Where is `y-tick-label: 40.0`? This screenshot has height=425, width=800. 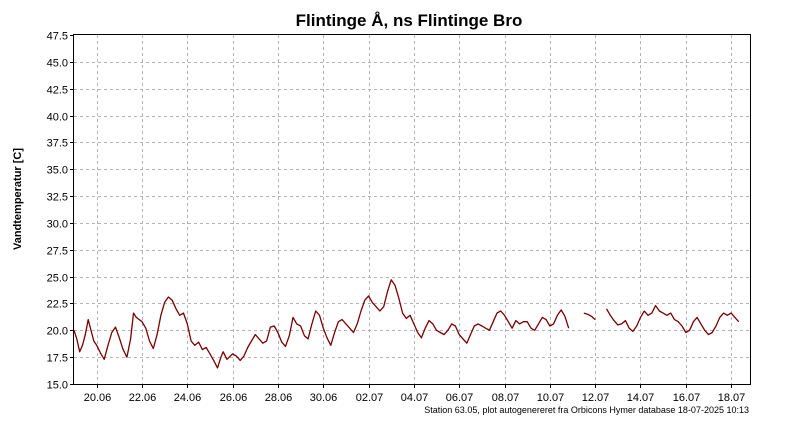 y-tick-label: 40.0 is located at coordinates (57, 118).